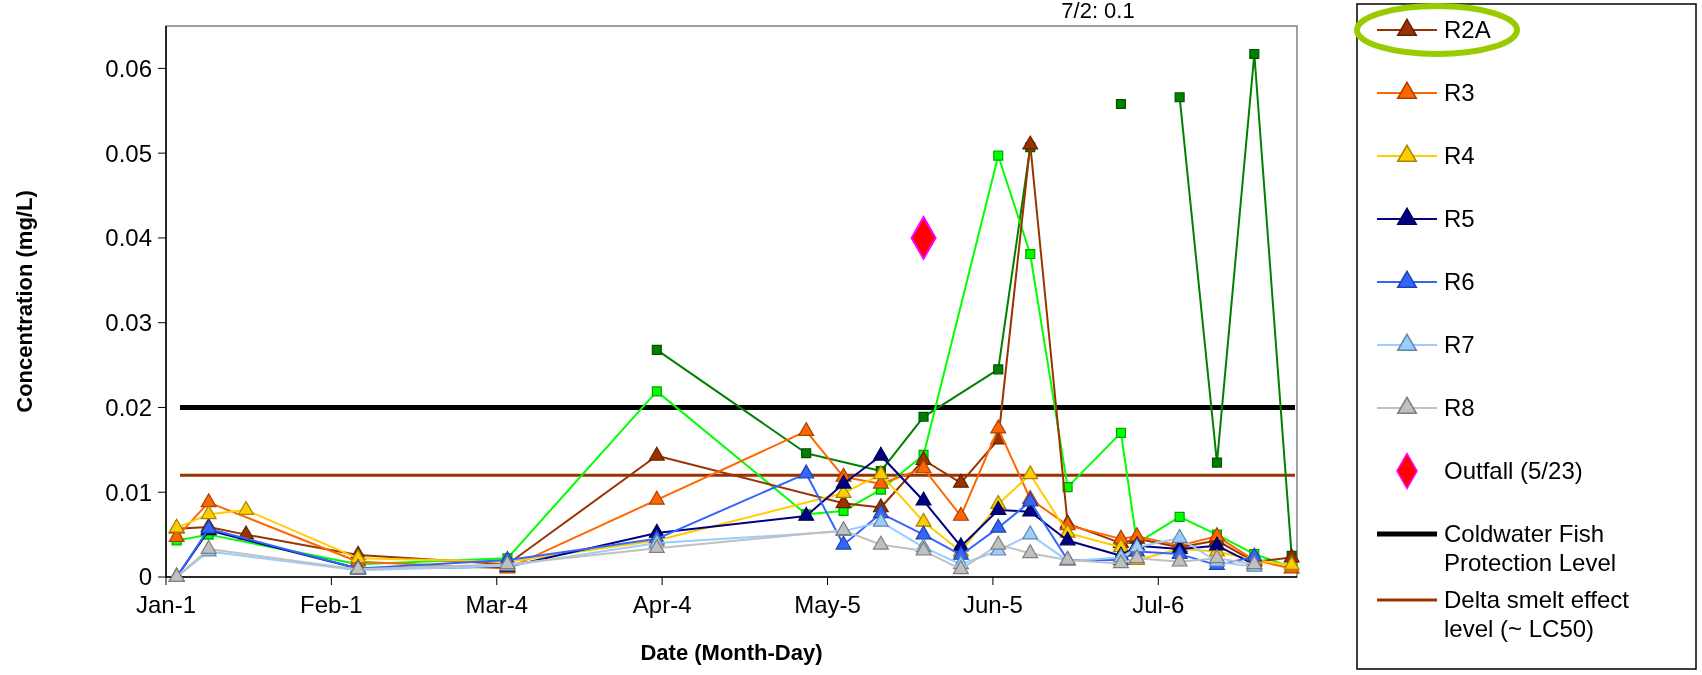  I want to click on legend-label: Coldwater Fish Protection Level, so click(1530, 548).